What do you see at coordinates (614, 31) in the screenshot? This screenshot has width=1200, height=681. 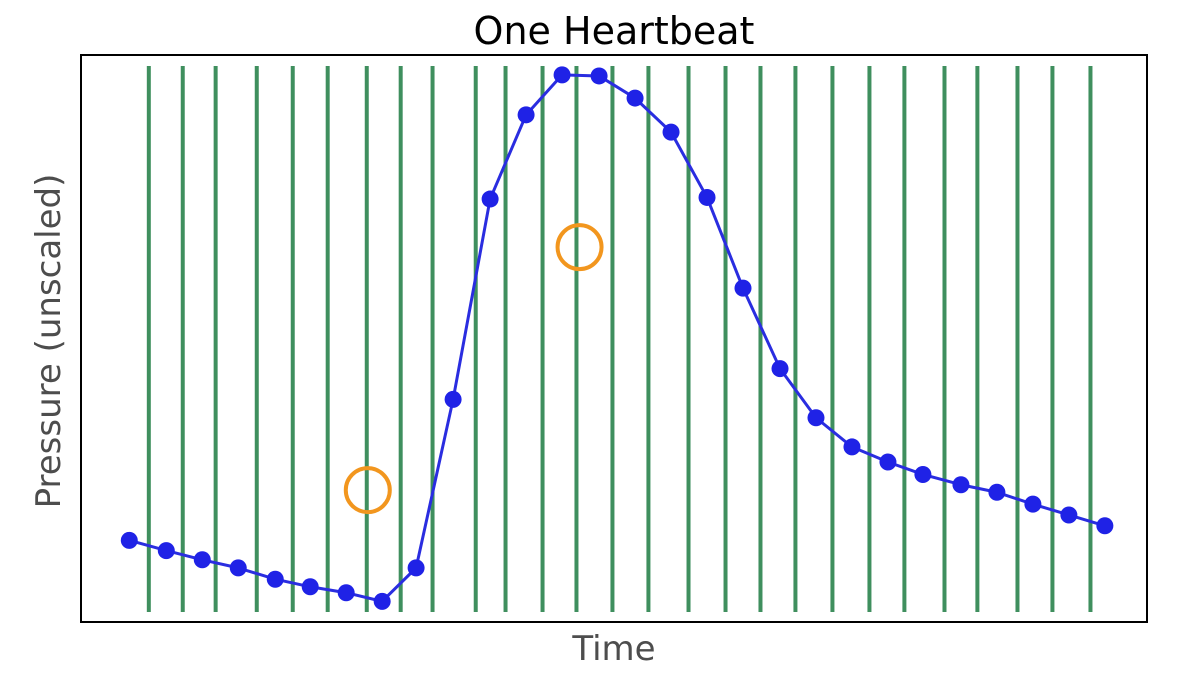 I see `chart-title: One Heartbeat` at bounding box center [614, 31].